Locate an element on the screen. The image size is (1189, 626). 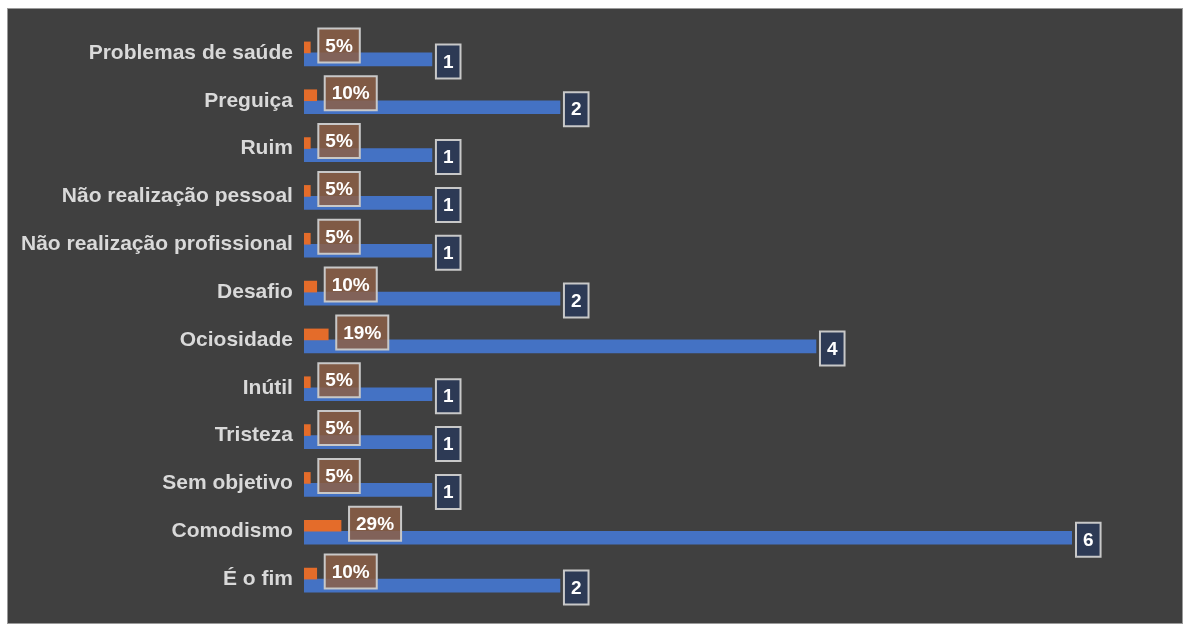
y-tick-label: Inútil is located at coordinates (267, 386).